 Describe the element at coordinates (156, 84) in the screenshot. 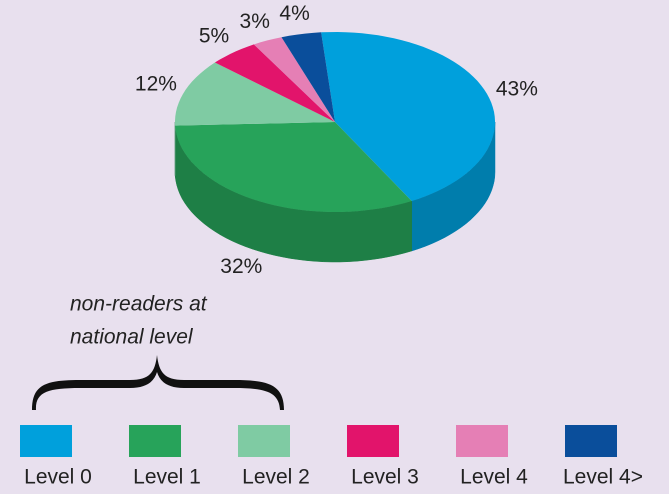

I see `data-label: 12%` at that location.